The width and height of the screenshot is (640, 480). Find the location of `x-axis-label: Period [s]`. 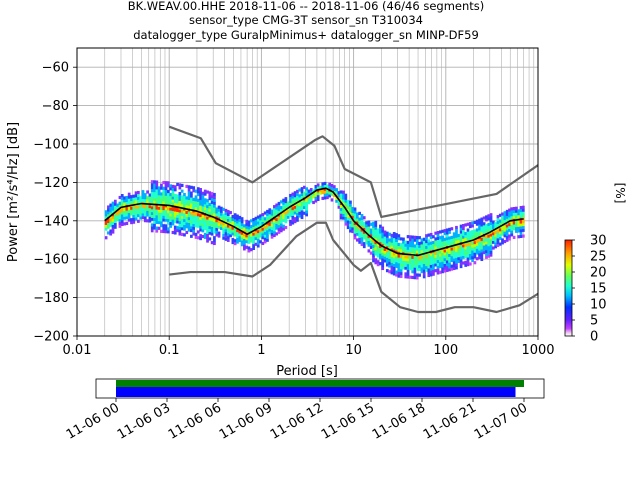

x-axis-label: Period [s] is located at coordinates (307, 371).